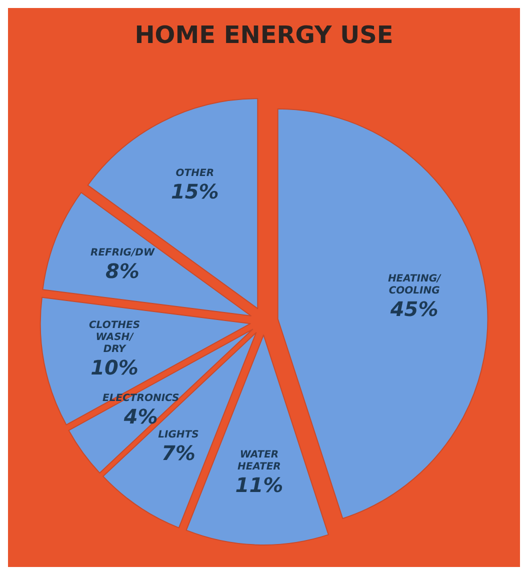  What do you see at coordinates (178, 434) in the screenshot?
I see `slice-label: LIGHTS` at bounding box center [178, 434].